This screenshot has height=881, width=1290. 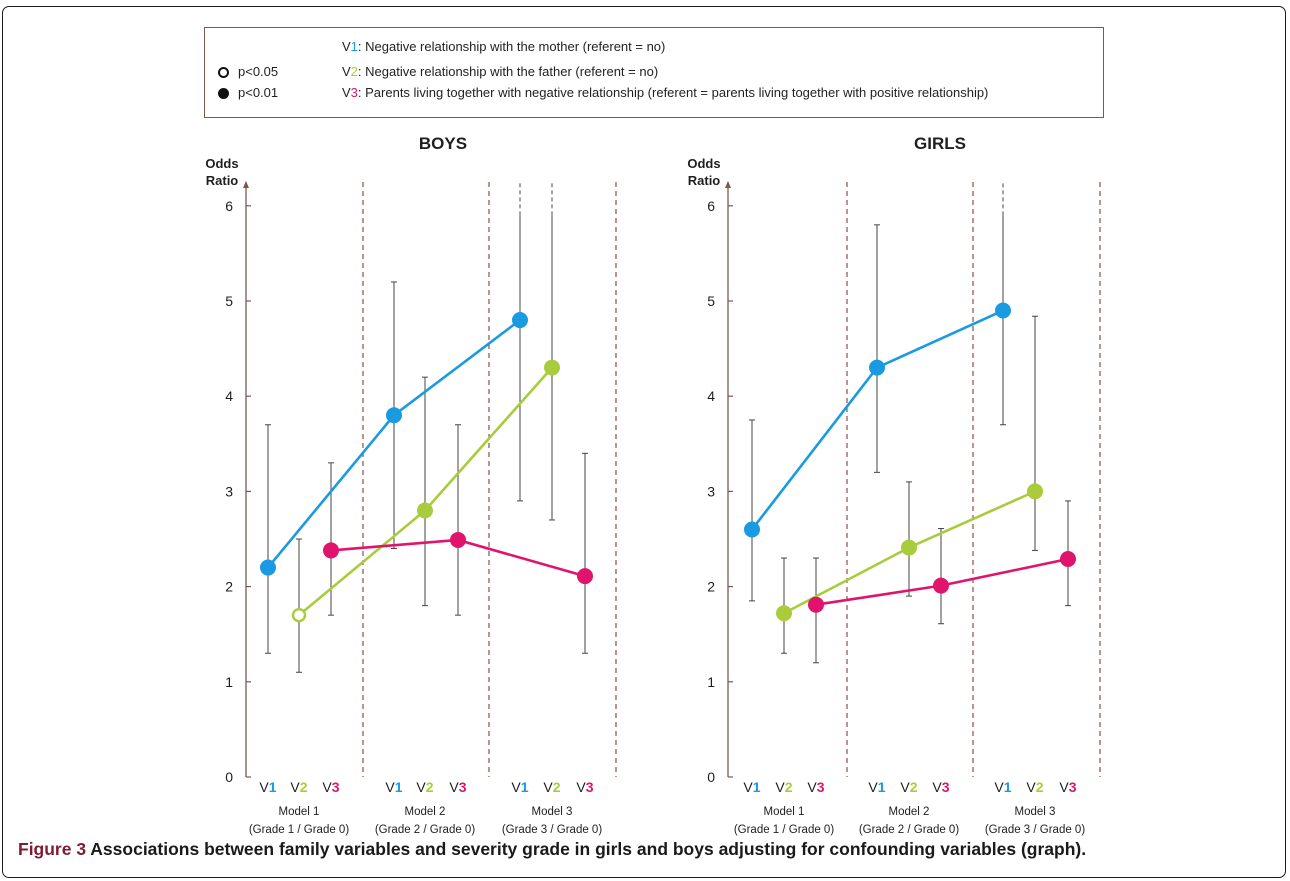 What do you see at coordinates (711, 206) in the screenshot?
I see `girls-ytick-label-6: 6` at bounding box center [711, 206].